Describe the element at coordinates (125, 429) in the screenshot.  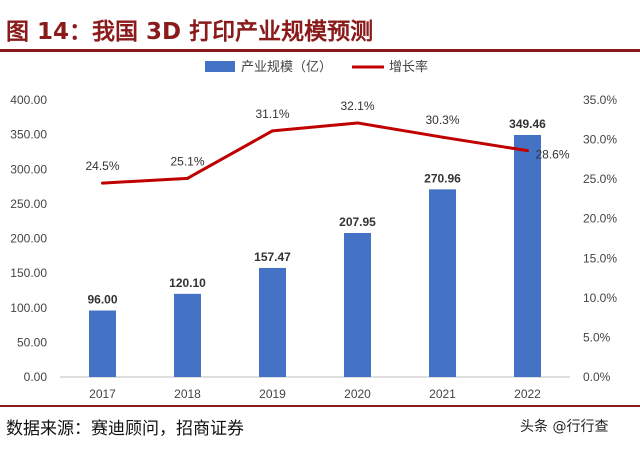
I see `source-note: 数据来源：赛迪顾问，招商证券` at that location.